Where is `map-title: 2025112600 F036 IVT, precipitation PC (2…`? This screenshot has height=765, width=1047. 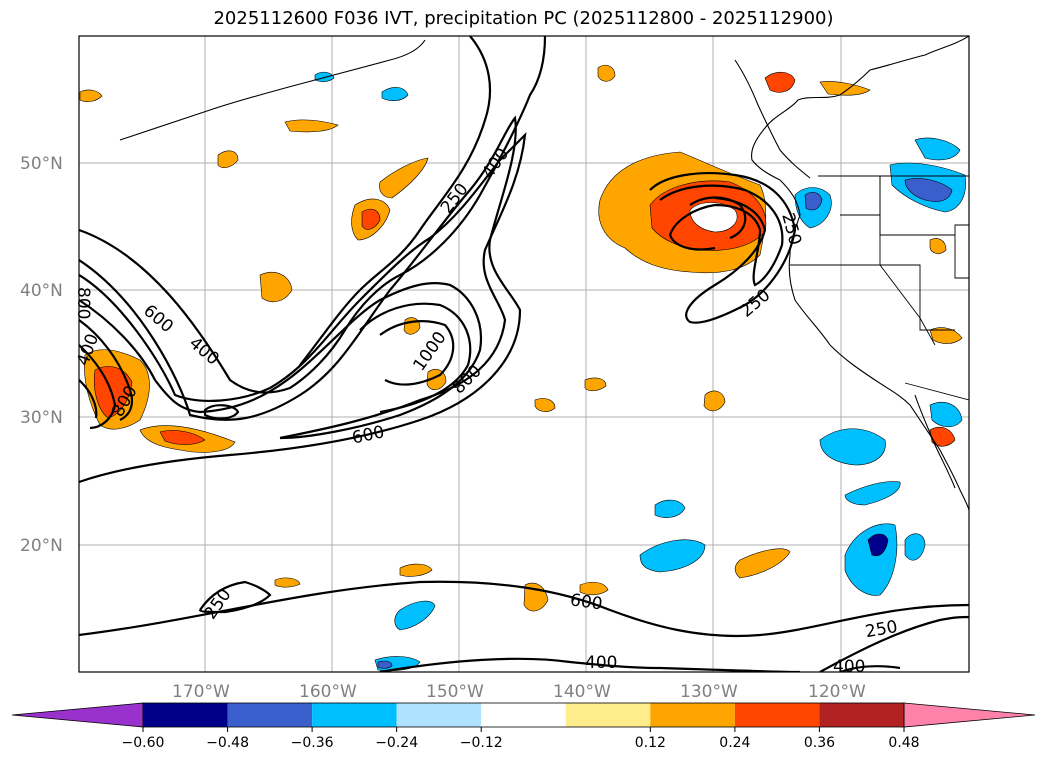
map-title: 2025112600 F036 IVT, precipitation PC (2… is located at coordinates (523, 18).